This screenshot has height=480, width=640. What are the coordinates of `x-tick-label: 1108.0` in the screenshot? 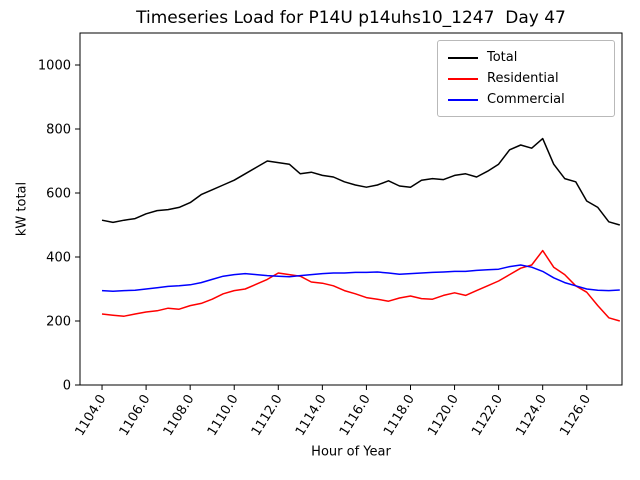 It's located at (179, 415).